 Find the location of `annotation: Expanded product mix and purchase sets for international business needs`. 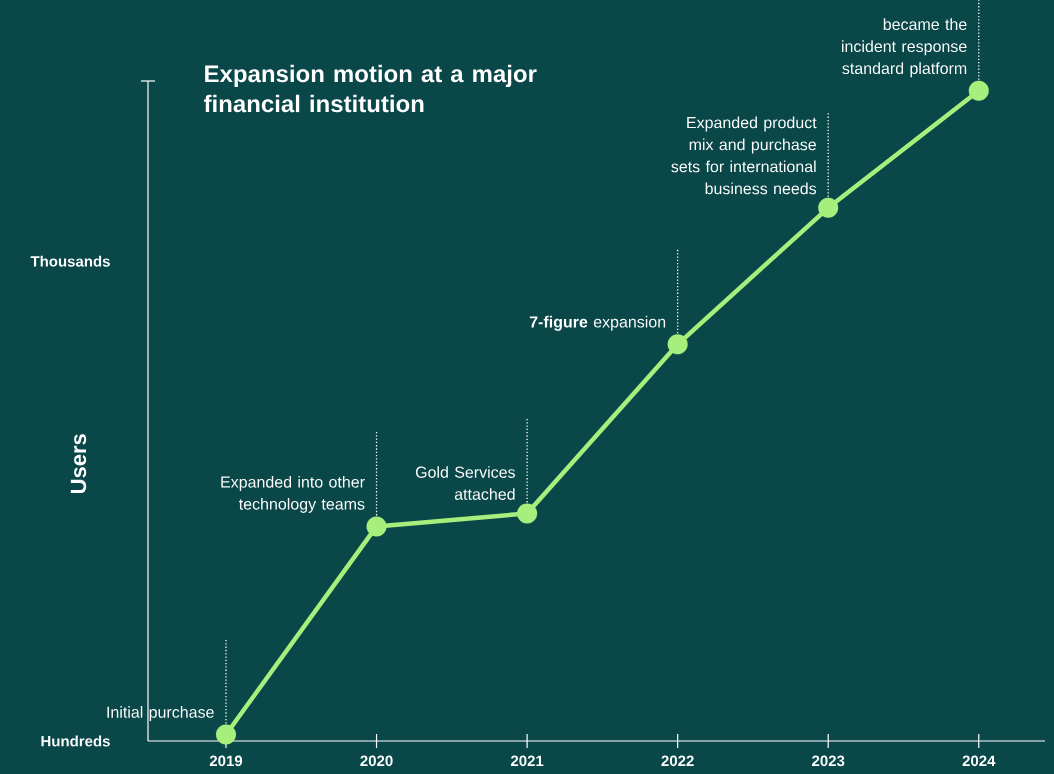

annotation: Expanded product mix and purchase sets for international business needs is located at coordinates (744, 155).